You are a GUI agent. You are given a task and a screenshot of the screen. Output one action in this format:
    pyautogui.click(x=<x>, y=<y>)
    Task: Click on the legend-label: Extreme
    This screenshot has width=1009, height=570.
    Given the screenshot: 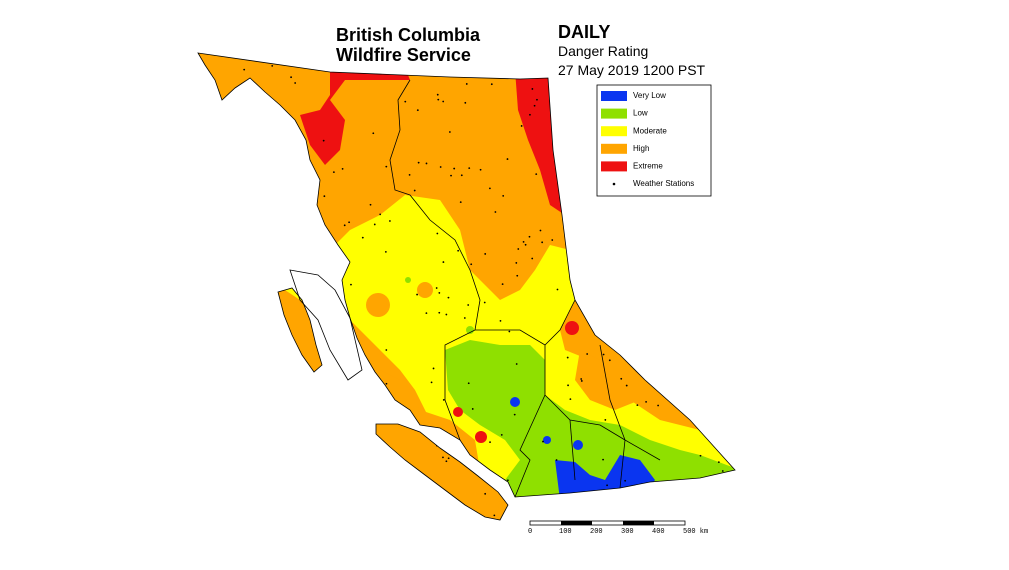 What is the action you would take?
    pyautogui.click(x=648, y=166)
    